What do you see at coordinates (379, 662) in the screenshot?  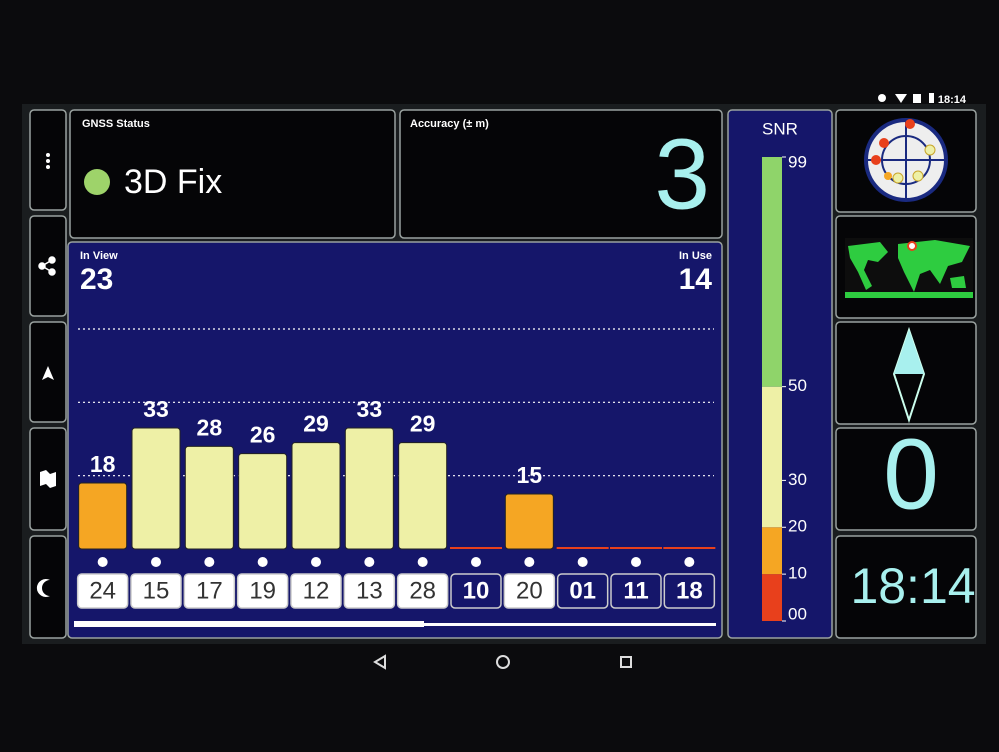 I see `nav-back` at bounding box center [379, 662].